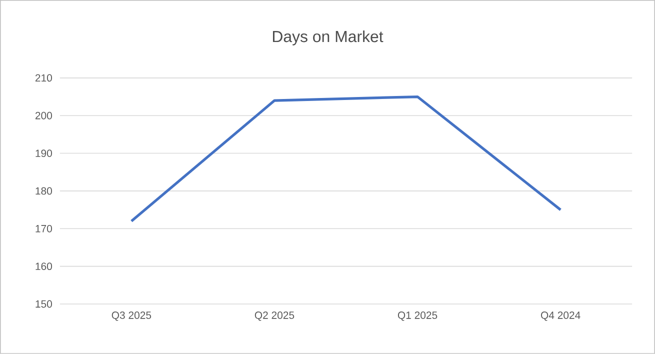 Image resolution: width=655 pixels, height=354 pixels. What do you see at coordinates (418, 316) in the screenshot?
I see `x-tick-label: Q1 2025` at bounding box center [418, 316].